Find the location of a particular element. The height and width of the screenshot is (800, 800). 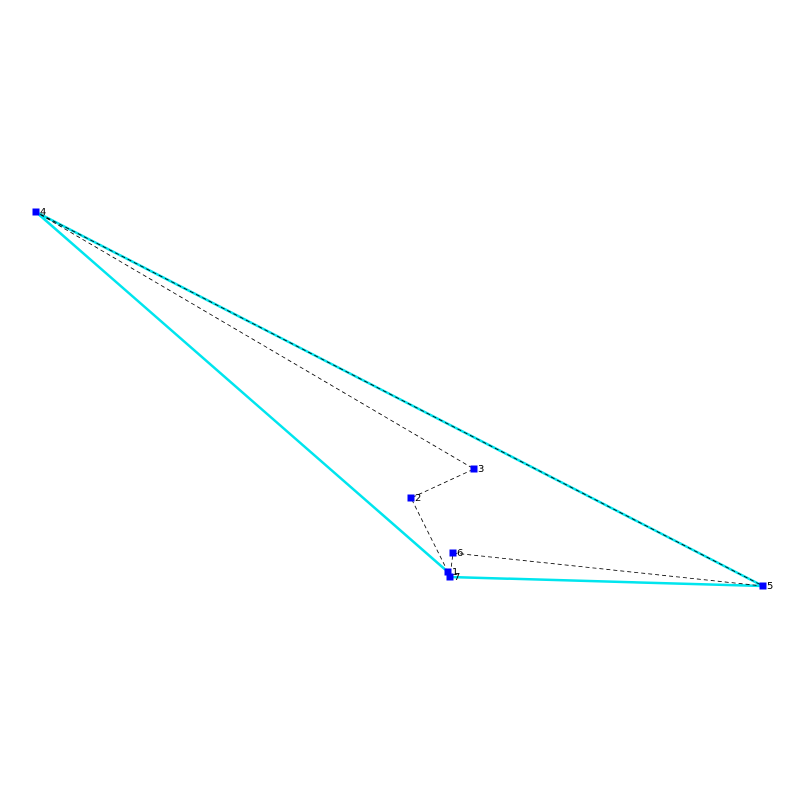

node-label: 5 is located at coordinates (770, 586).